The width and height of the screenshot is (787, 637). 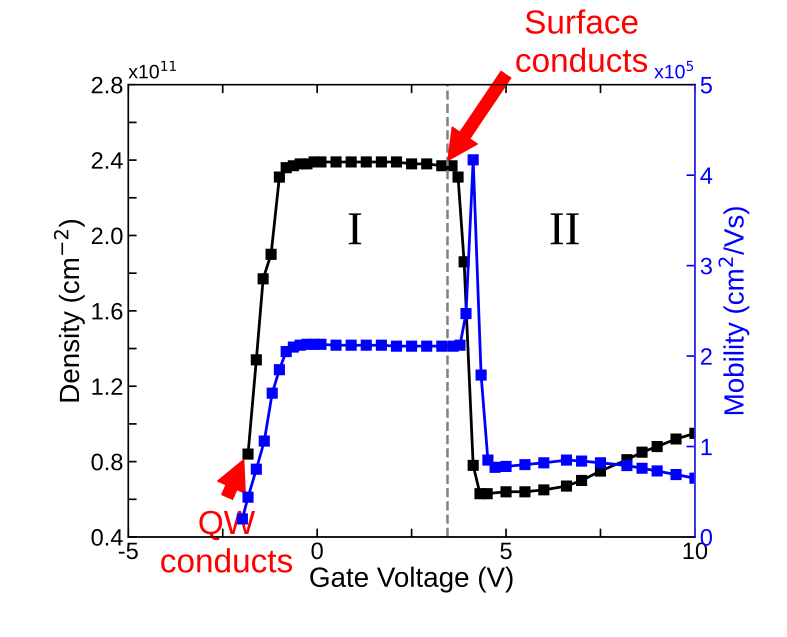 What do you see at coordinates (564, 228) in the screenshot?
I see `annotation: II` at bounding box center [564, 228].